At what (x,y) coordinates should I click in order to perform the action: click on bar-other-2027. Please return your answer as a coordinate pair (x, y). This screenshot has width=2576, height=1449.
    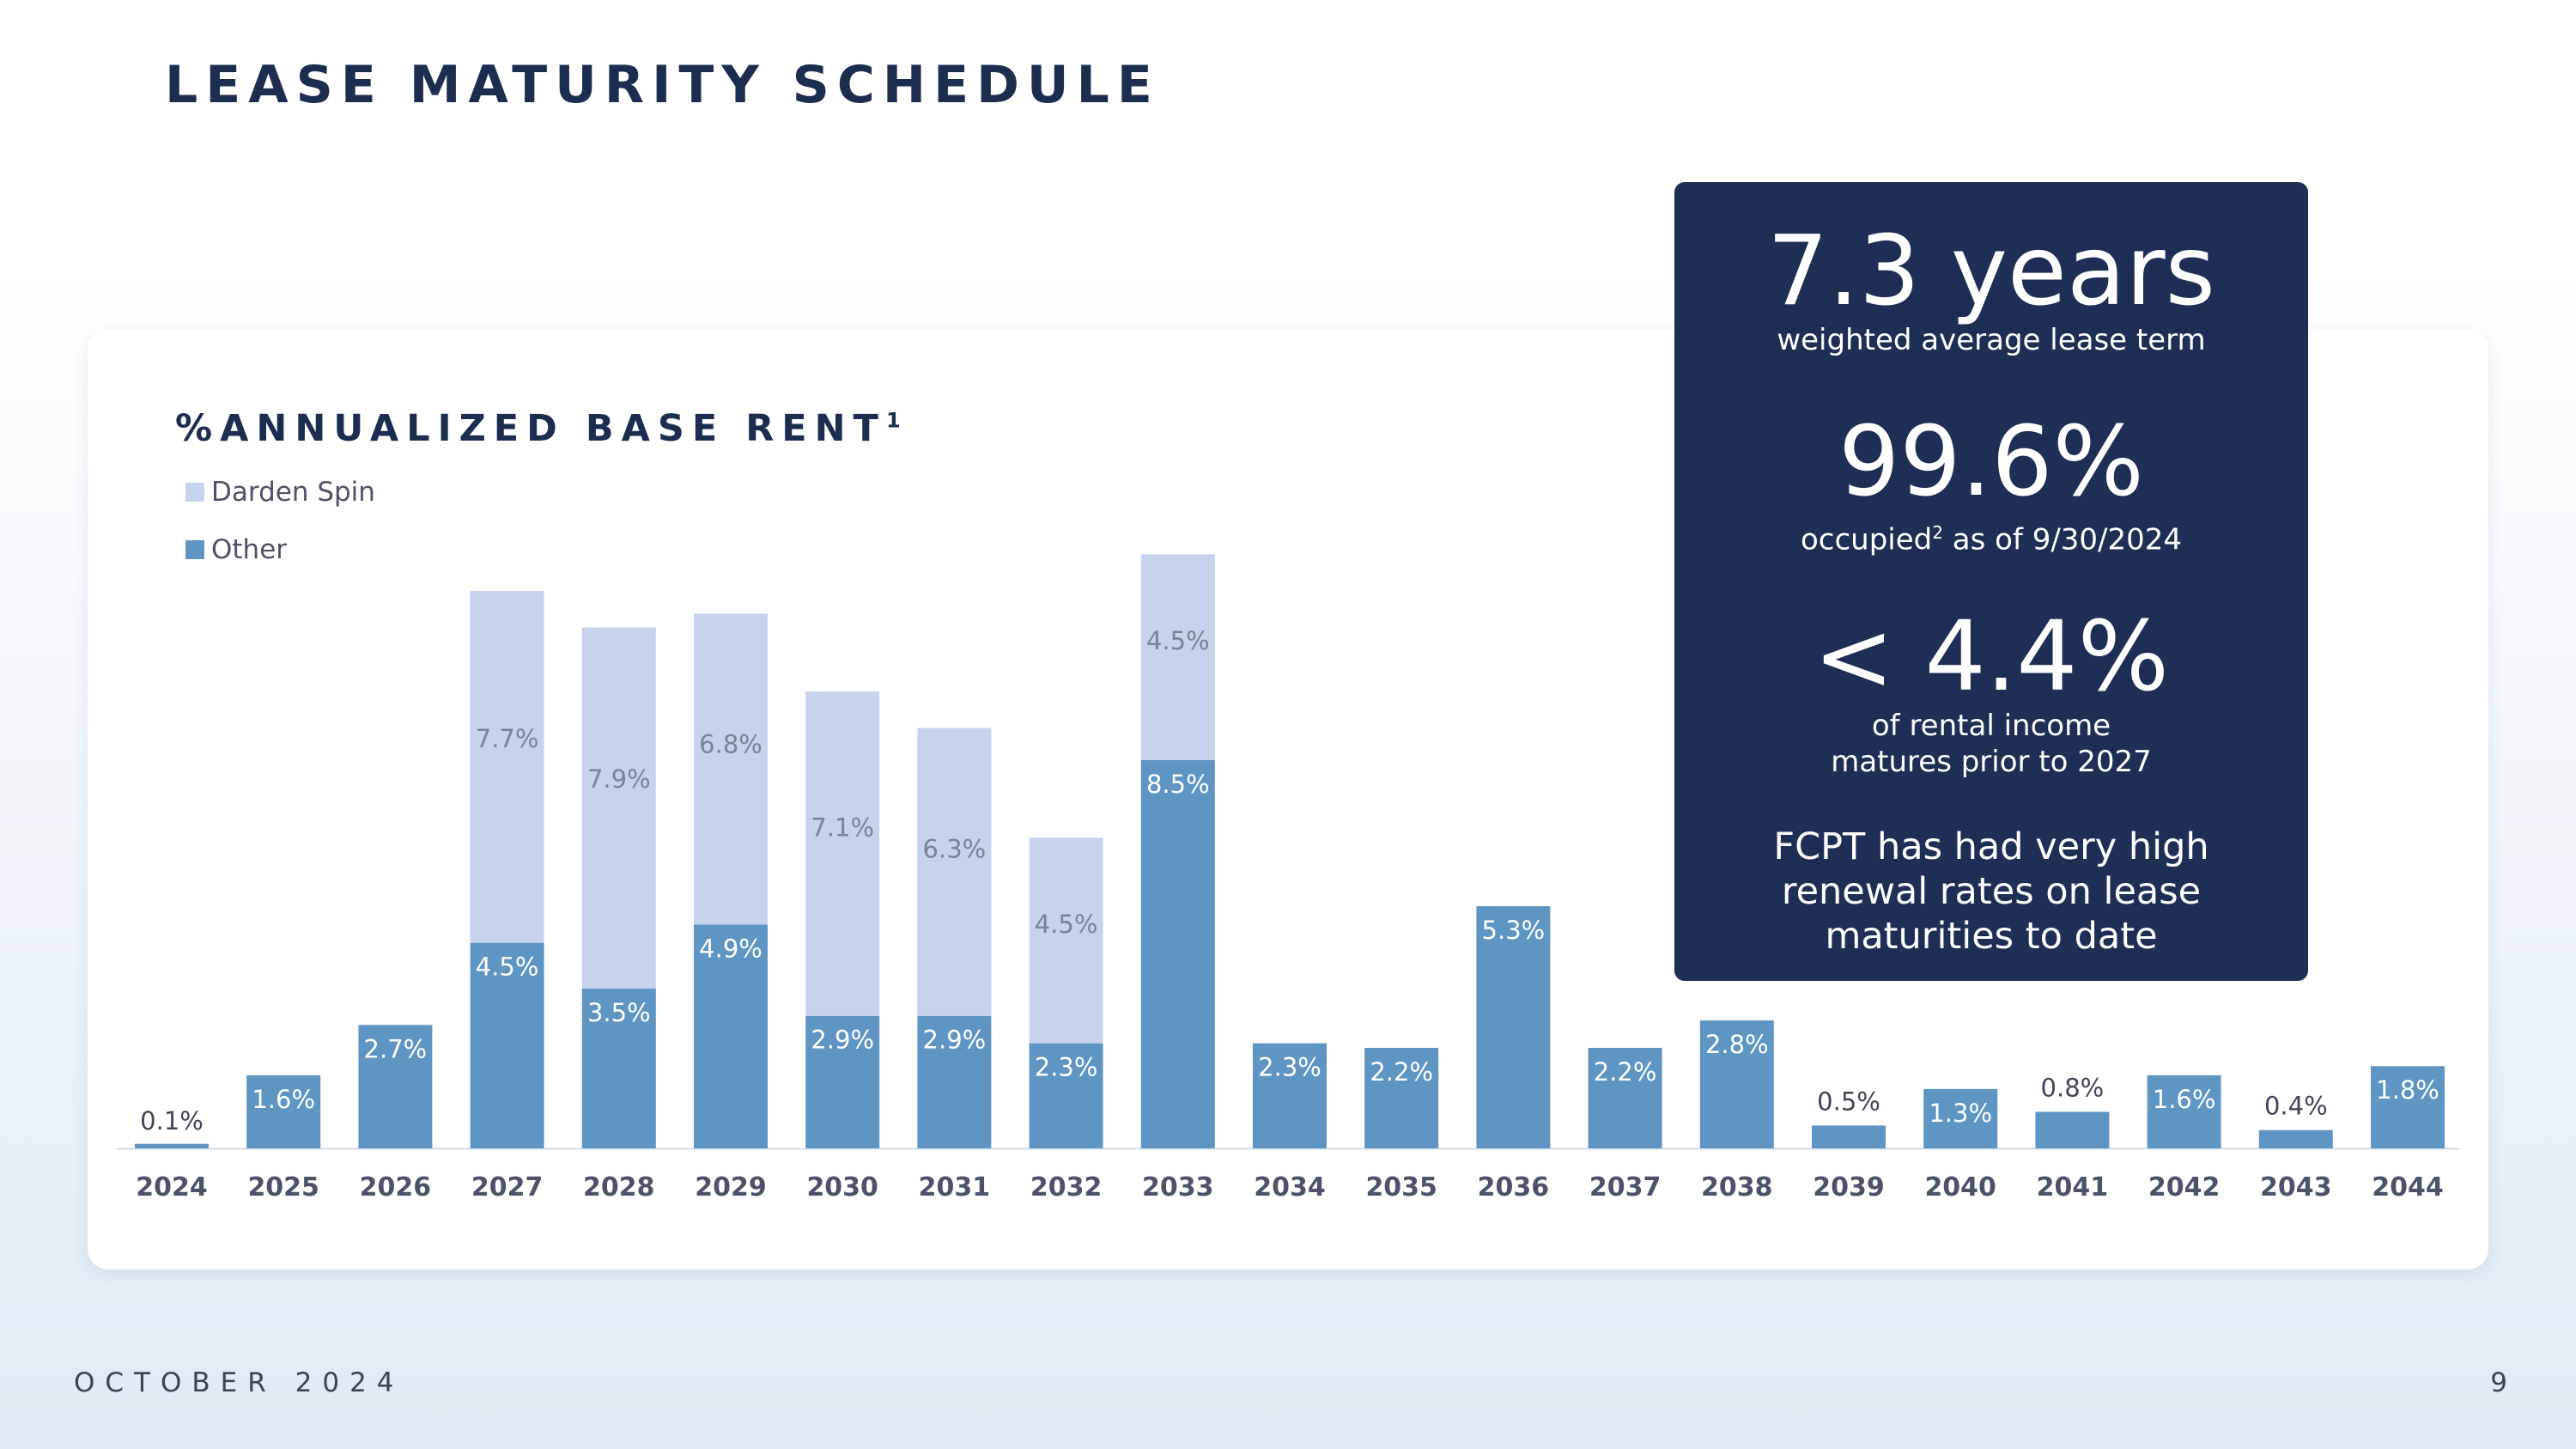
    Looking at the image, I should click on (507, 1045).